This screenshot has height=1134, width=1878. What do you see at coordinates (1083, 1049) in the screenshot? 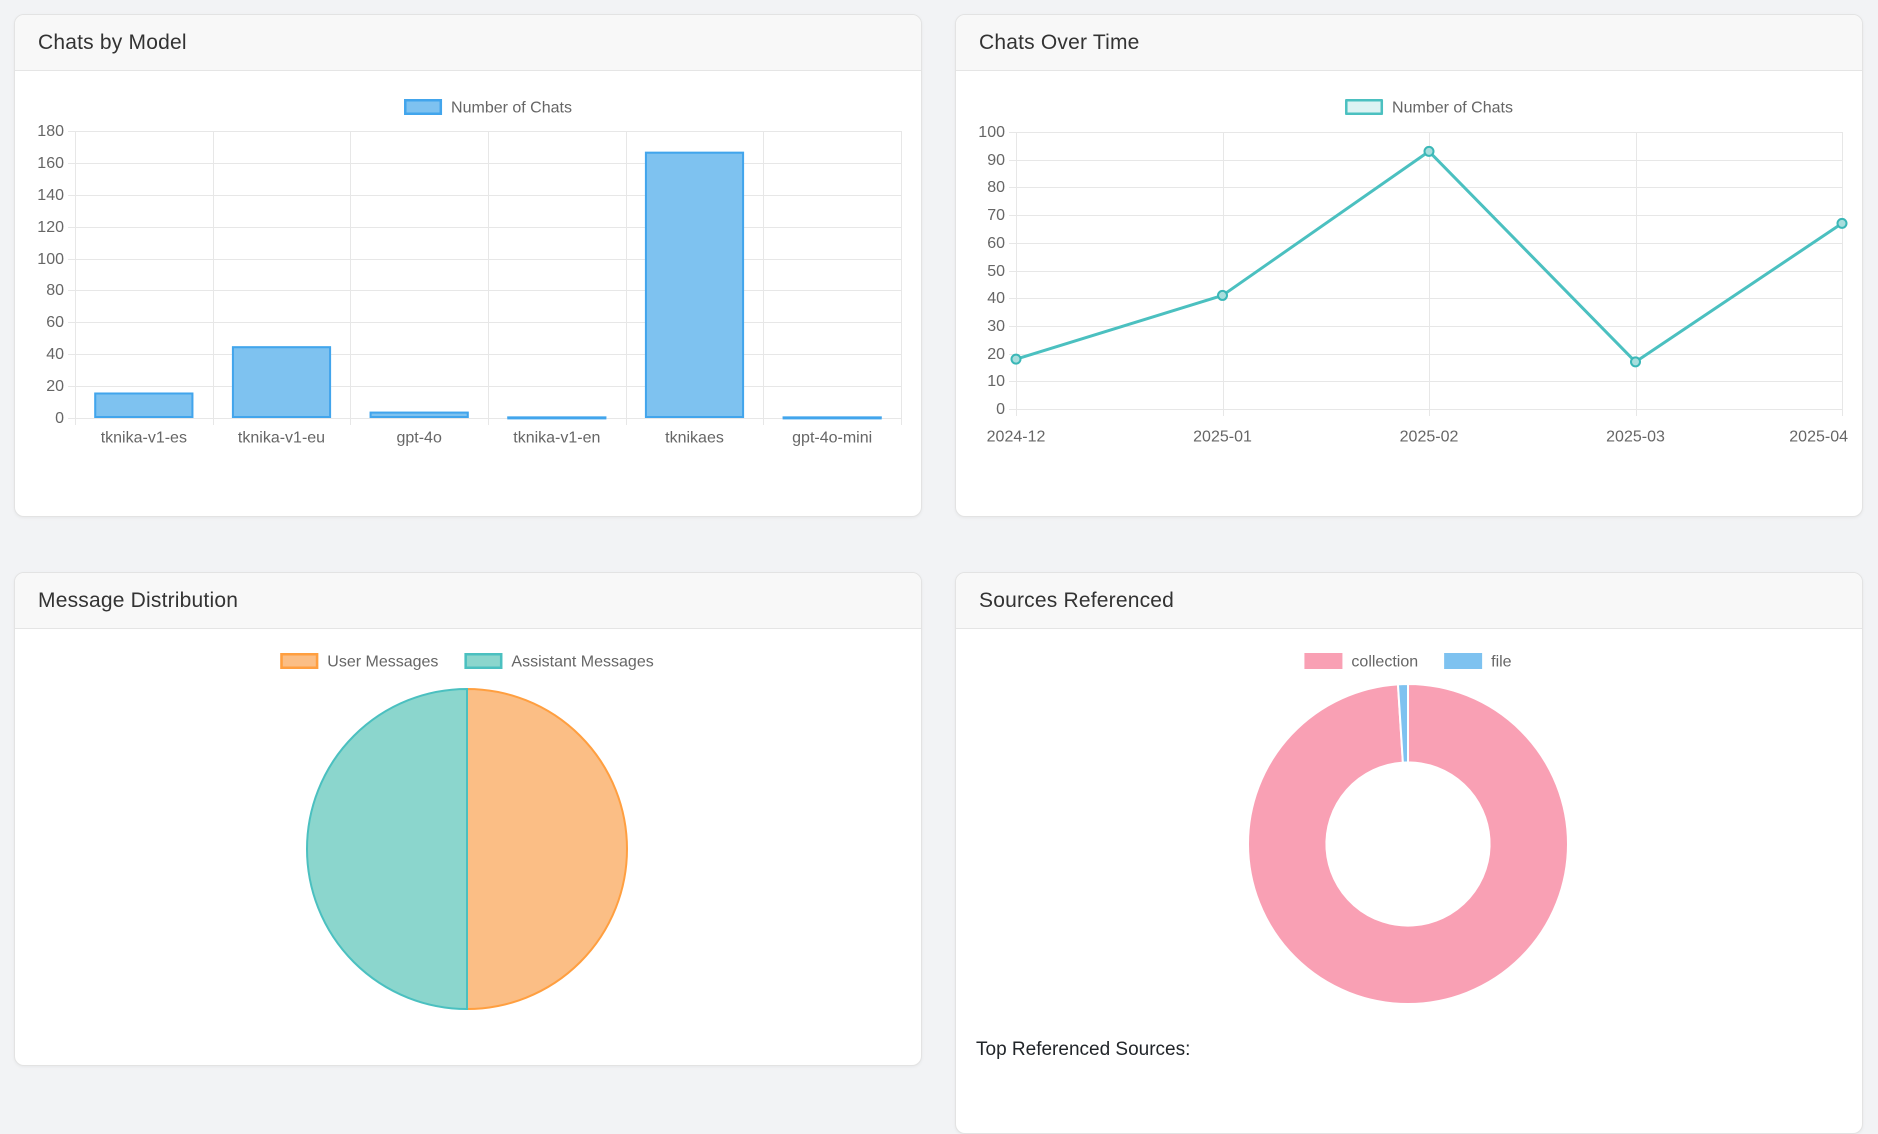
I see `top-referenced-sources-label: Top Referenced Sources:` at bounding box center [1083, 1049].